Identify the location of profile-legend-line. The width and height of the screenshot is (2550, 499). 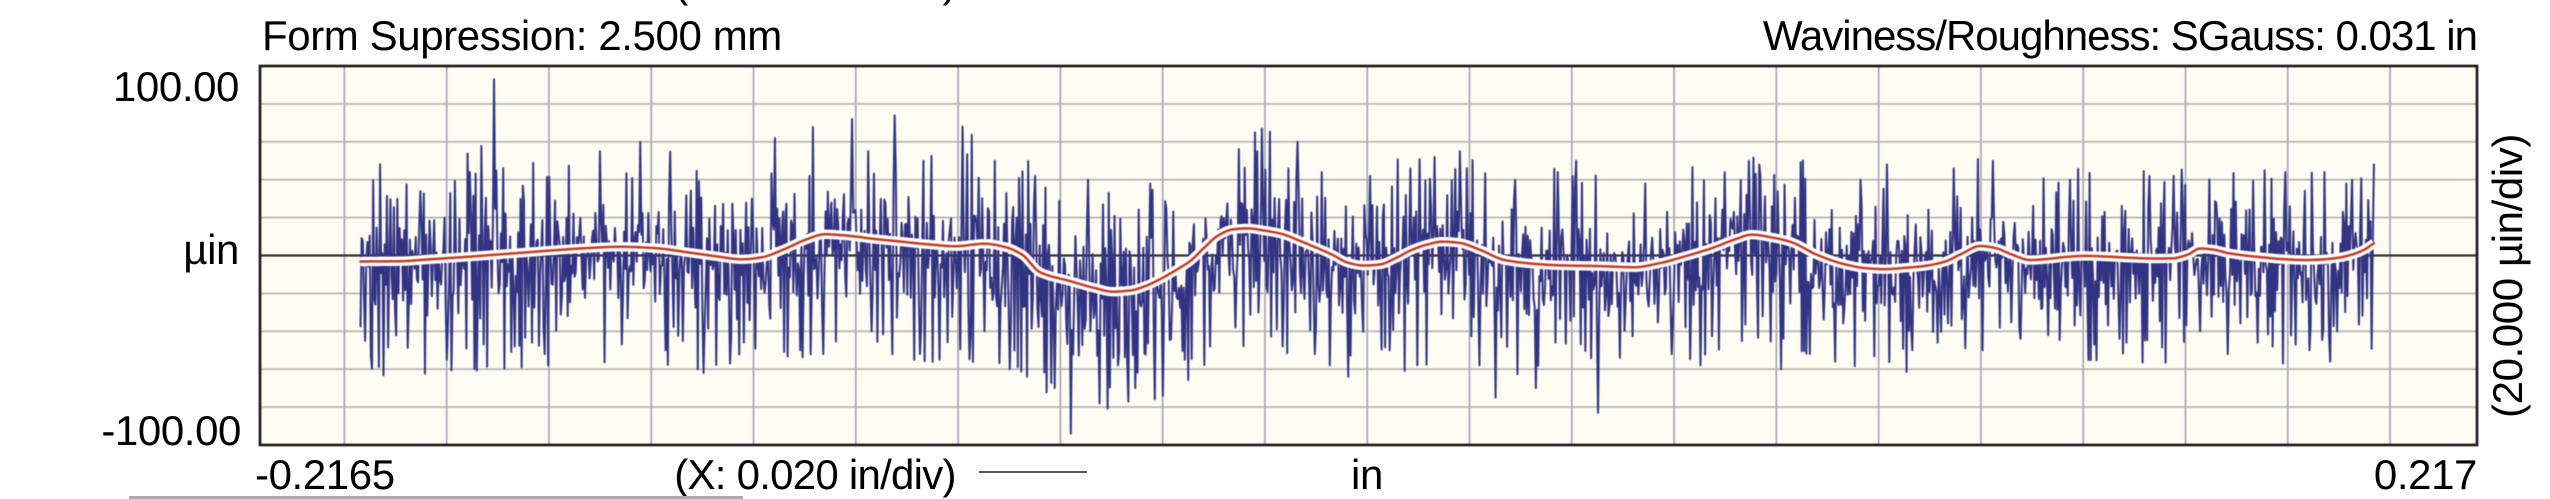
(1033, 472).